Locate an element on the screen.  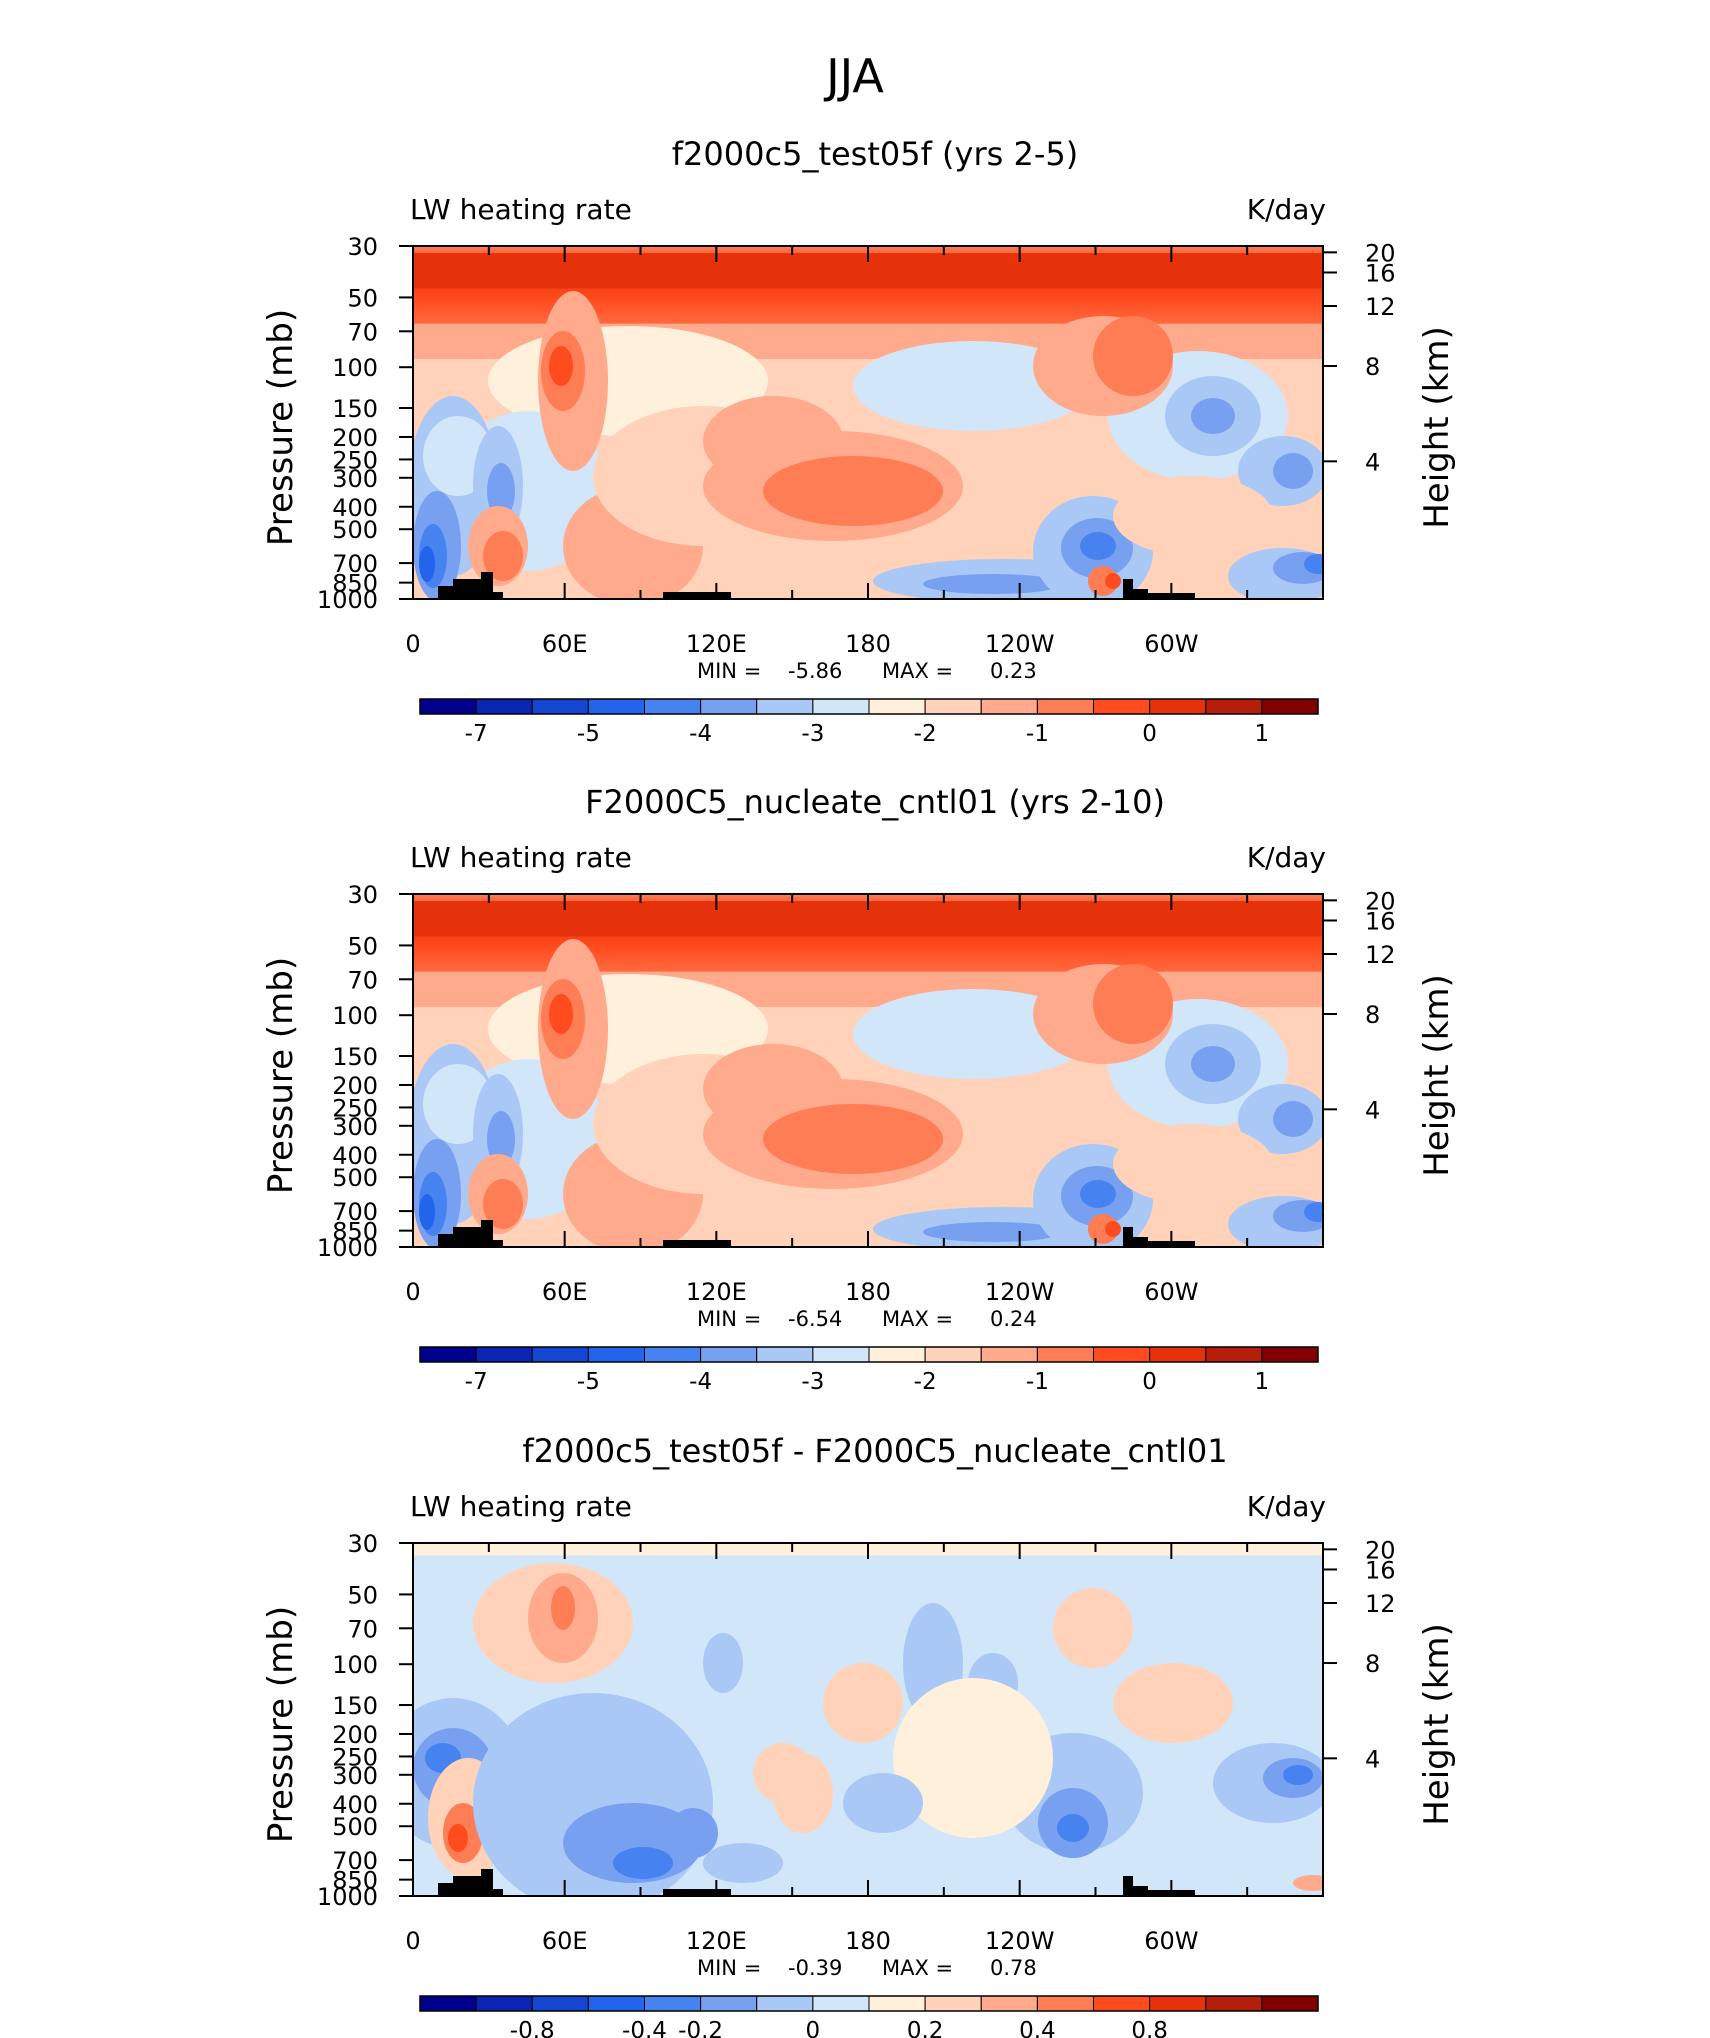
max-label: MAX = is located at coordinates (917, 1968).